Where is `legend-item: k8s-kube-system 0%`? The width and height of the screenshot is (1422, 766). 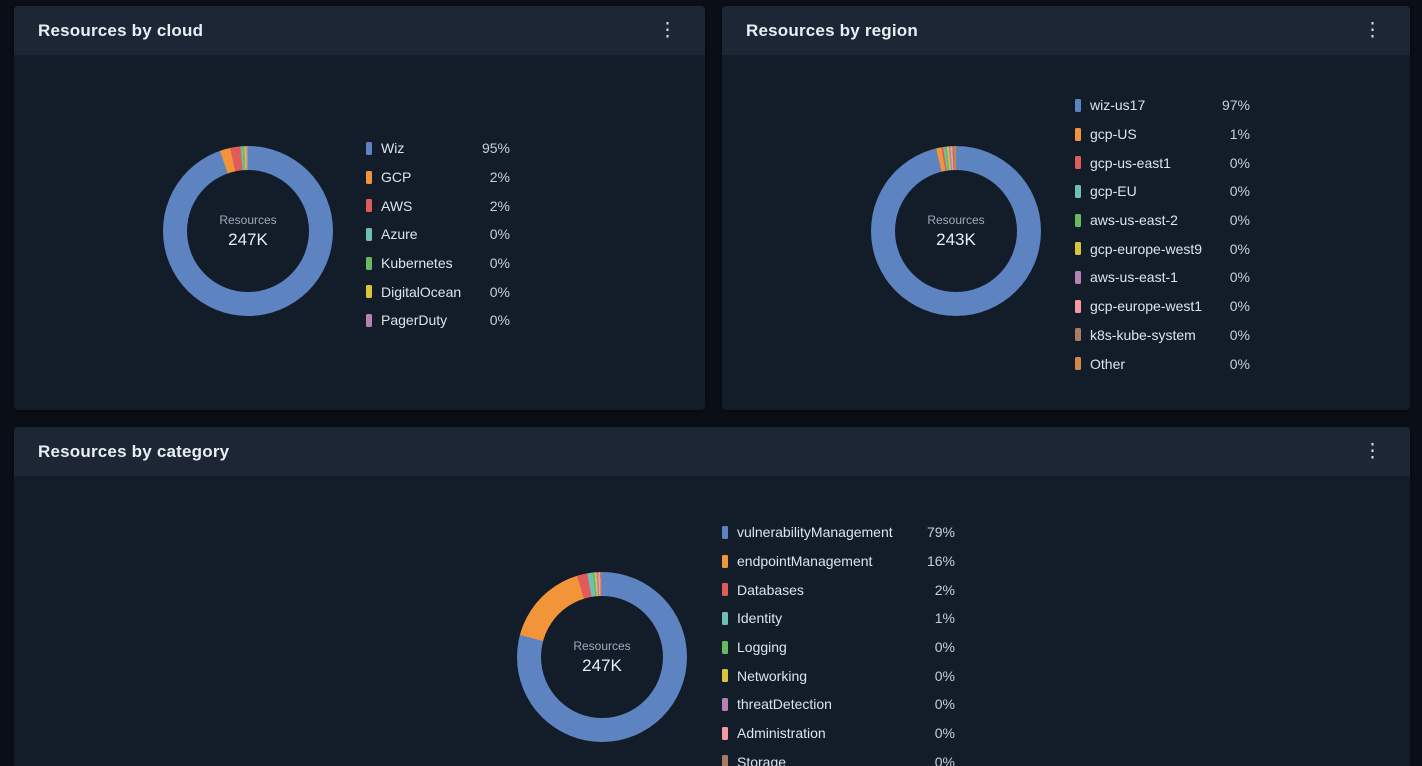 legend-item: k8s-kube-system 0% is located at coordinates (1162, 335).